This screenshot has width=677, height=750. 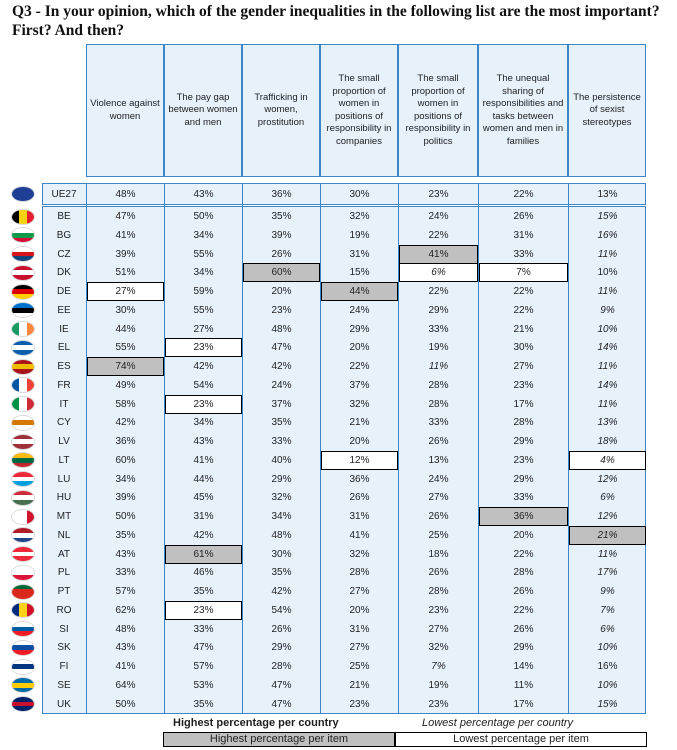 I want to click on table-cell: 59%, so click(x=203, y=291).